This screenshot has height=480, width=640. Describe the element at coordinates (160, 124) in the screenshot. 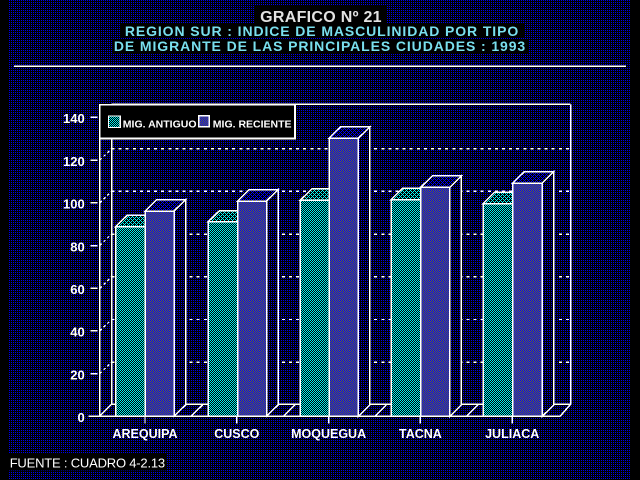

I see `svg-text: MIG. ANTIGUO` at that location.